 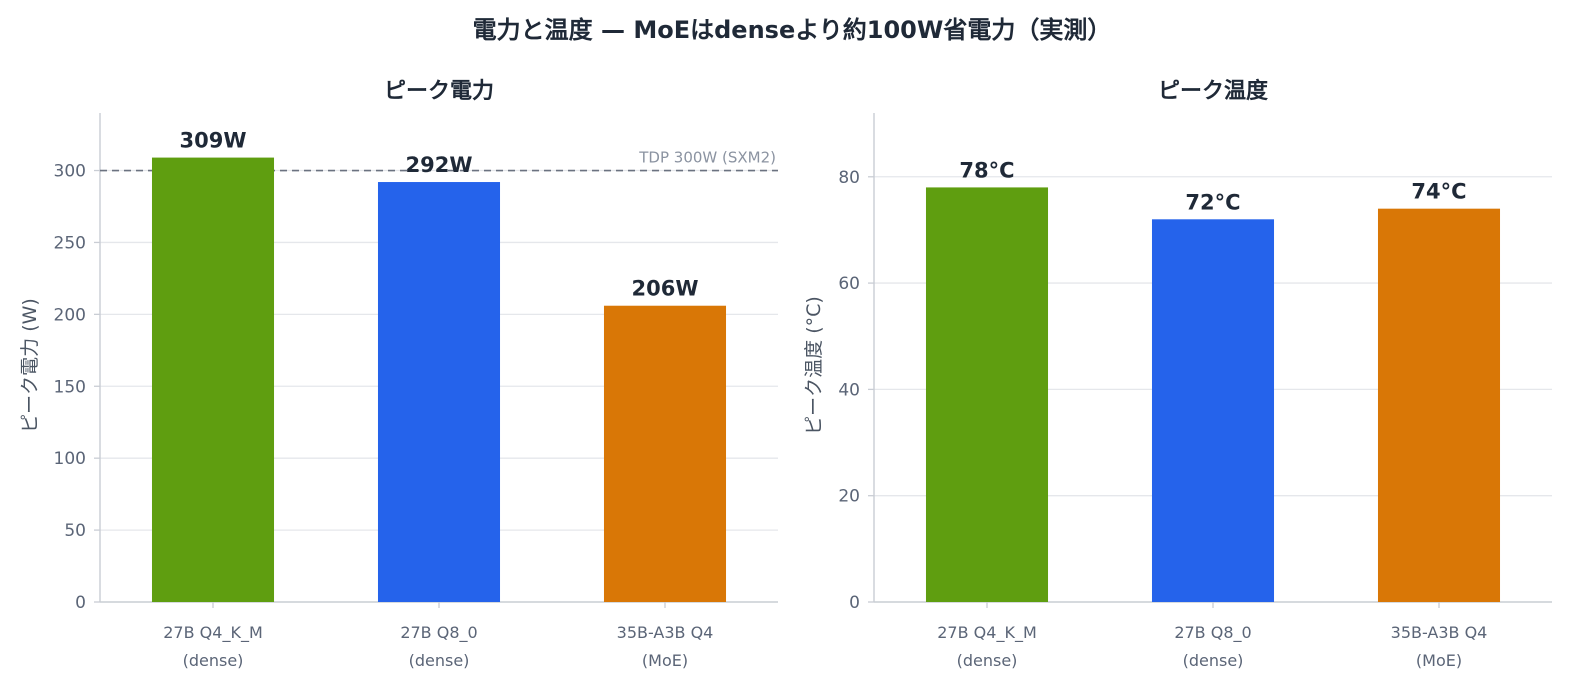 I want to click on panel2-xtick-label-1: 27B Q4_K_M, so click(x=987, y=633).